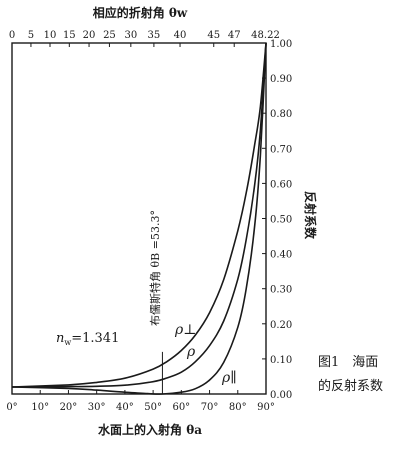 The width and height of the screenshot is (400, 464). Describe the element at coordinates (281, 360) in the screenshot. I see `right-tick-label: 0.10` at that location.